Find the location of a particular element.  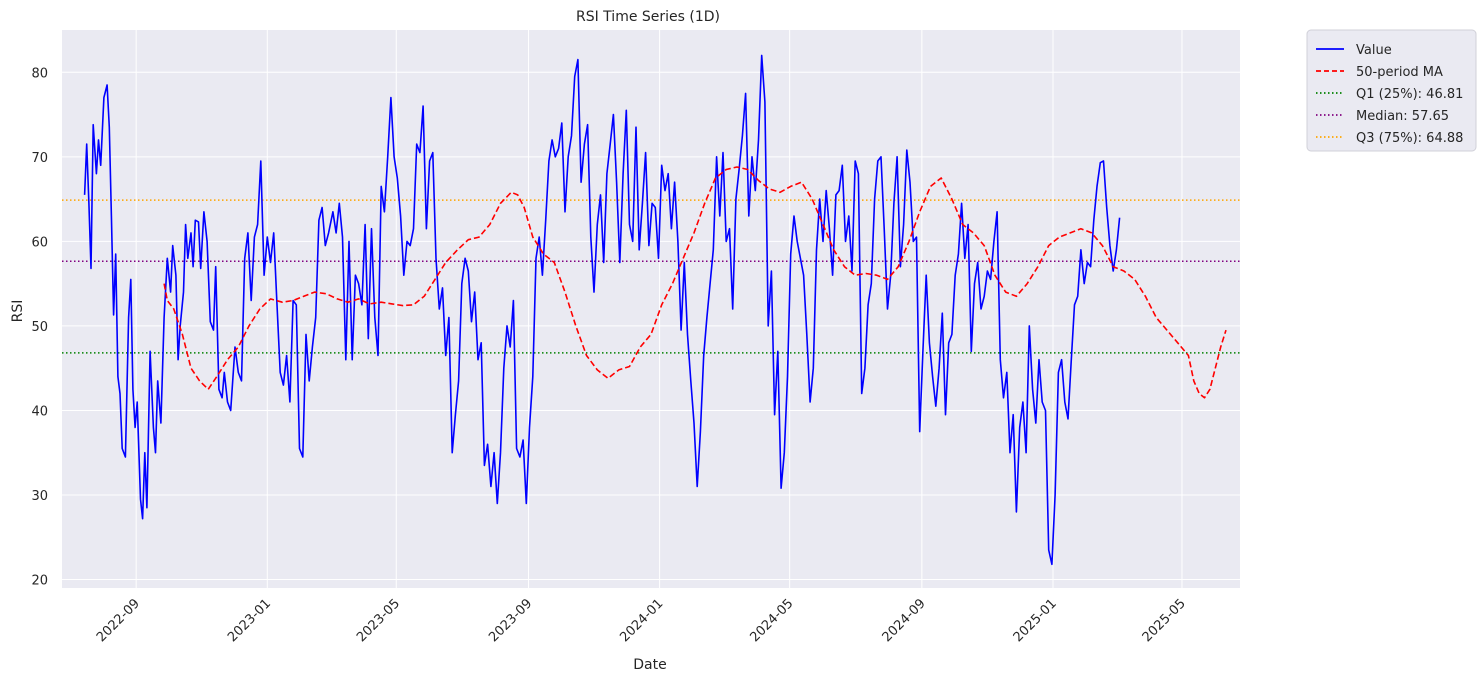

legend-label: 50-period MA is located at coordinates (1399, 72).